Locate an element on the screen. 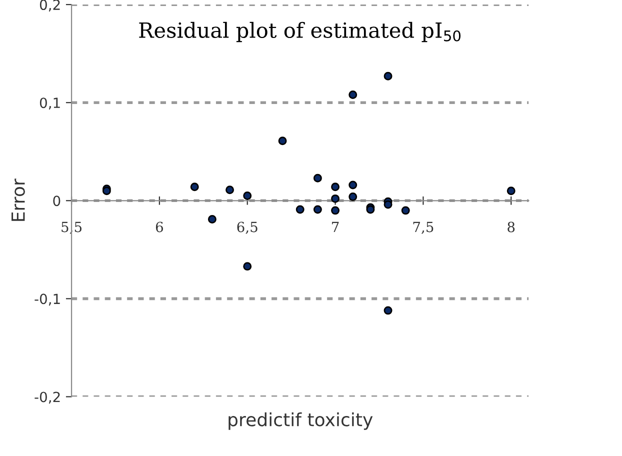 This screenshot has height=456, width=622. y-tick-label: 0 is located at coordinates (56, 201).